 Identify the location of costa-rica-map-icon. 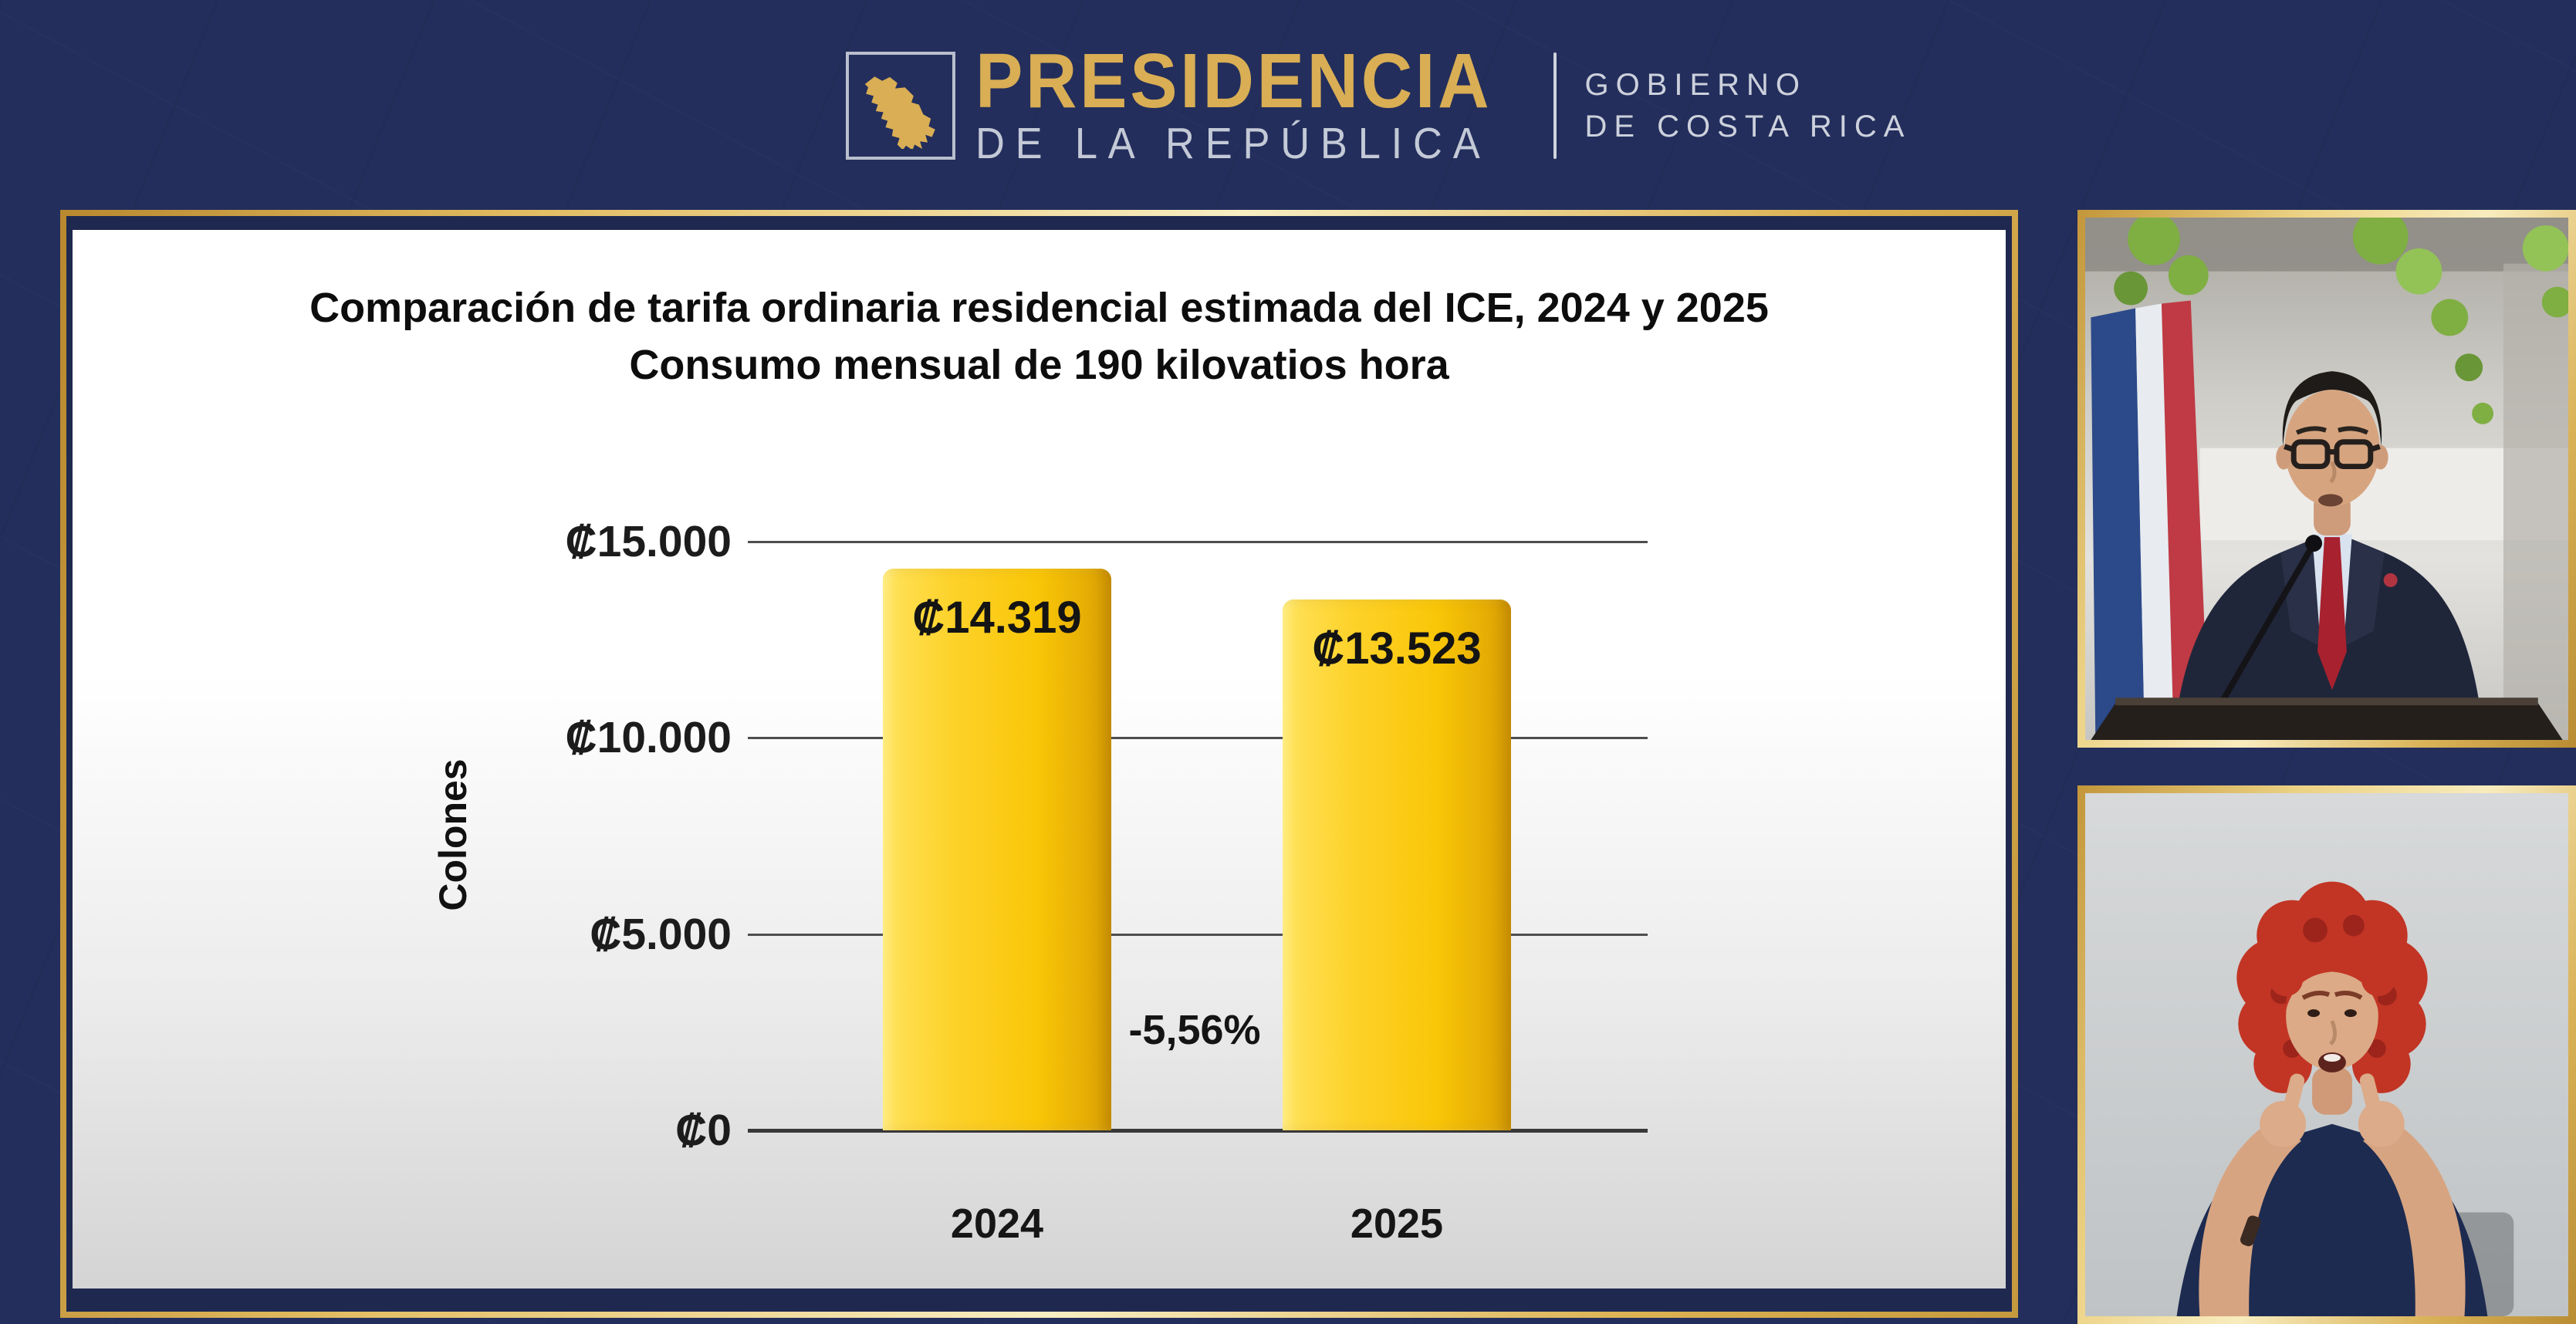
(901, 106).